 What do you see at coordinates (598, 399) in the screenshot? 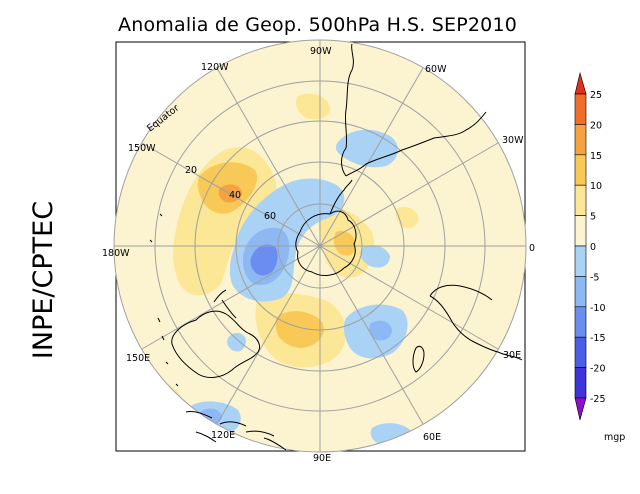
I see `colorbar-level-label: -25` at bounding box center [598, 399].